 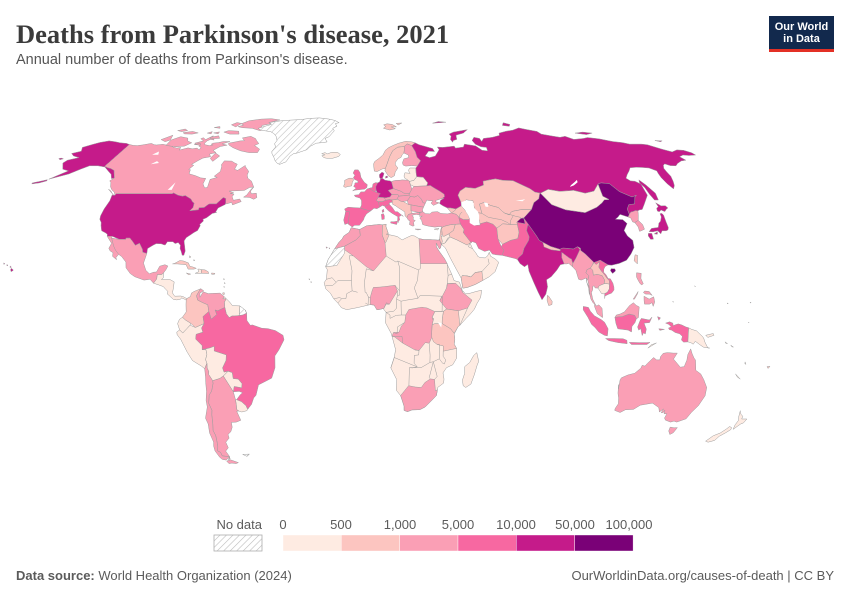 What do you see at coordinates (516, 524) in the screenshot?
I see `svg-text: 10,000` at bounding box center [516, 524].